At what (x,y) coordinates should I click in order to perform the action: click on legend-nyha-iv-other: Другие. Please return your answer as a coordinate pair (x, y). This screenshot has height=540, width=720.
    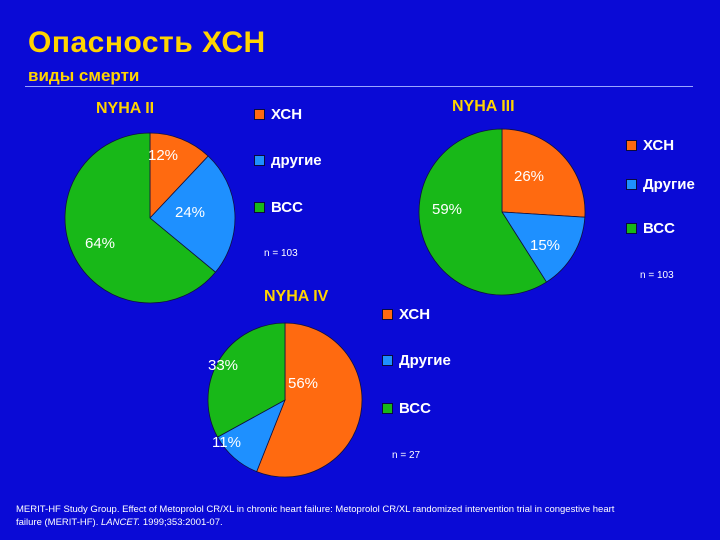
    Looking at the image, I should click on (416, 360).